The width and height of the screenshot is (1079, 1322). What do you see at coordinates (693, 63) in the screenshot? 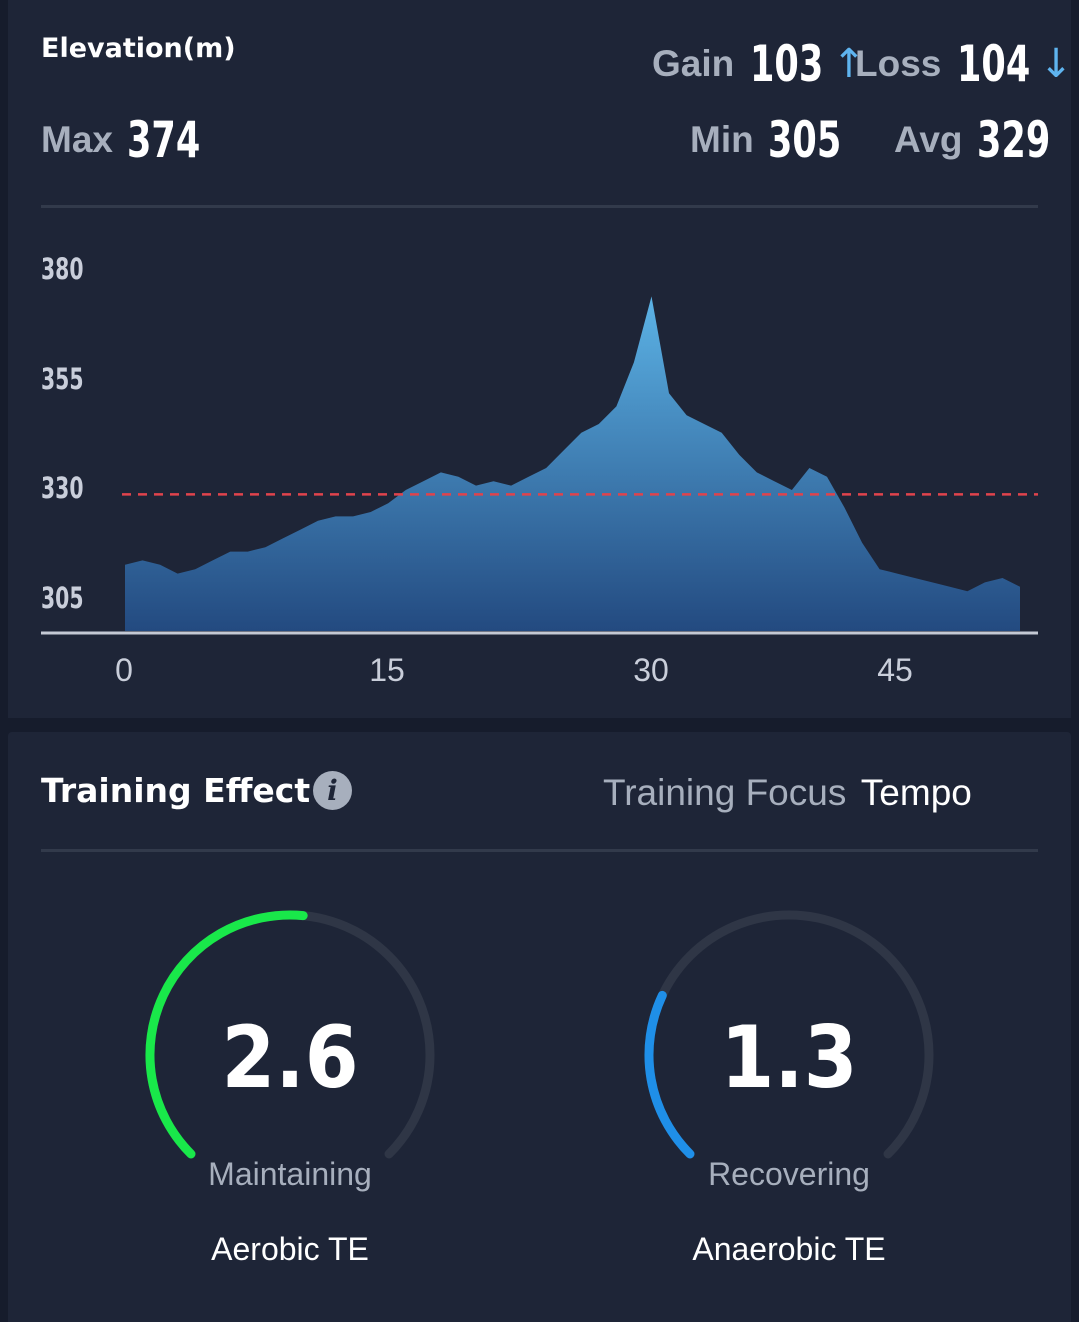
I see `gain-label: Gain` at bounding box center [693, 63].